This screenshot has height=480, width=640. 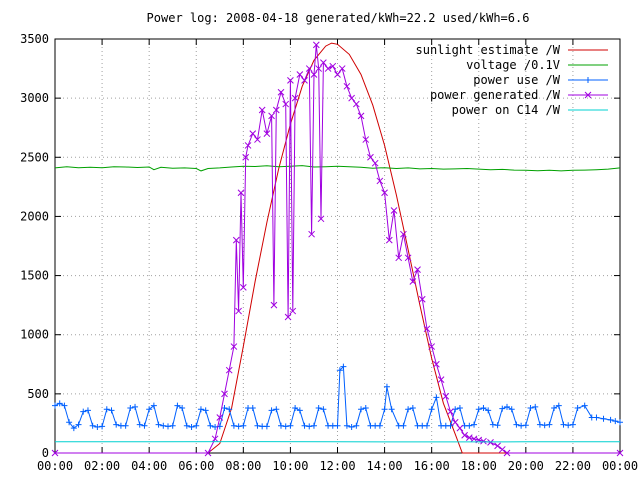 What do you see at coordinates (495, 95) in the screenshot?
I see `legend-label: power generated /W` at bounding box center [495, 95].